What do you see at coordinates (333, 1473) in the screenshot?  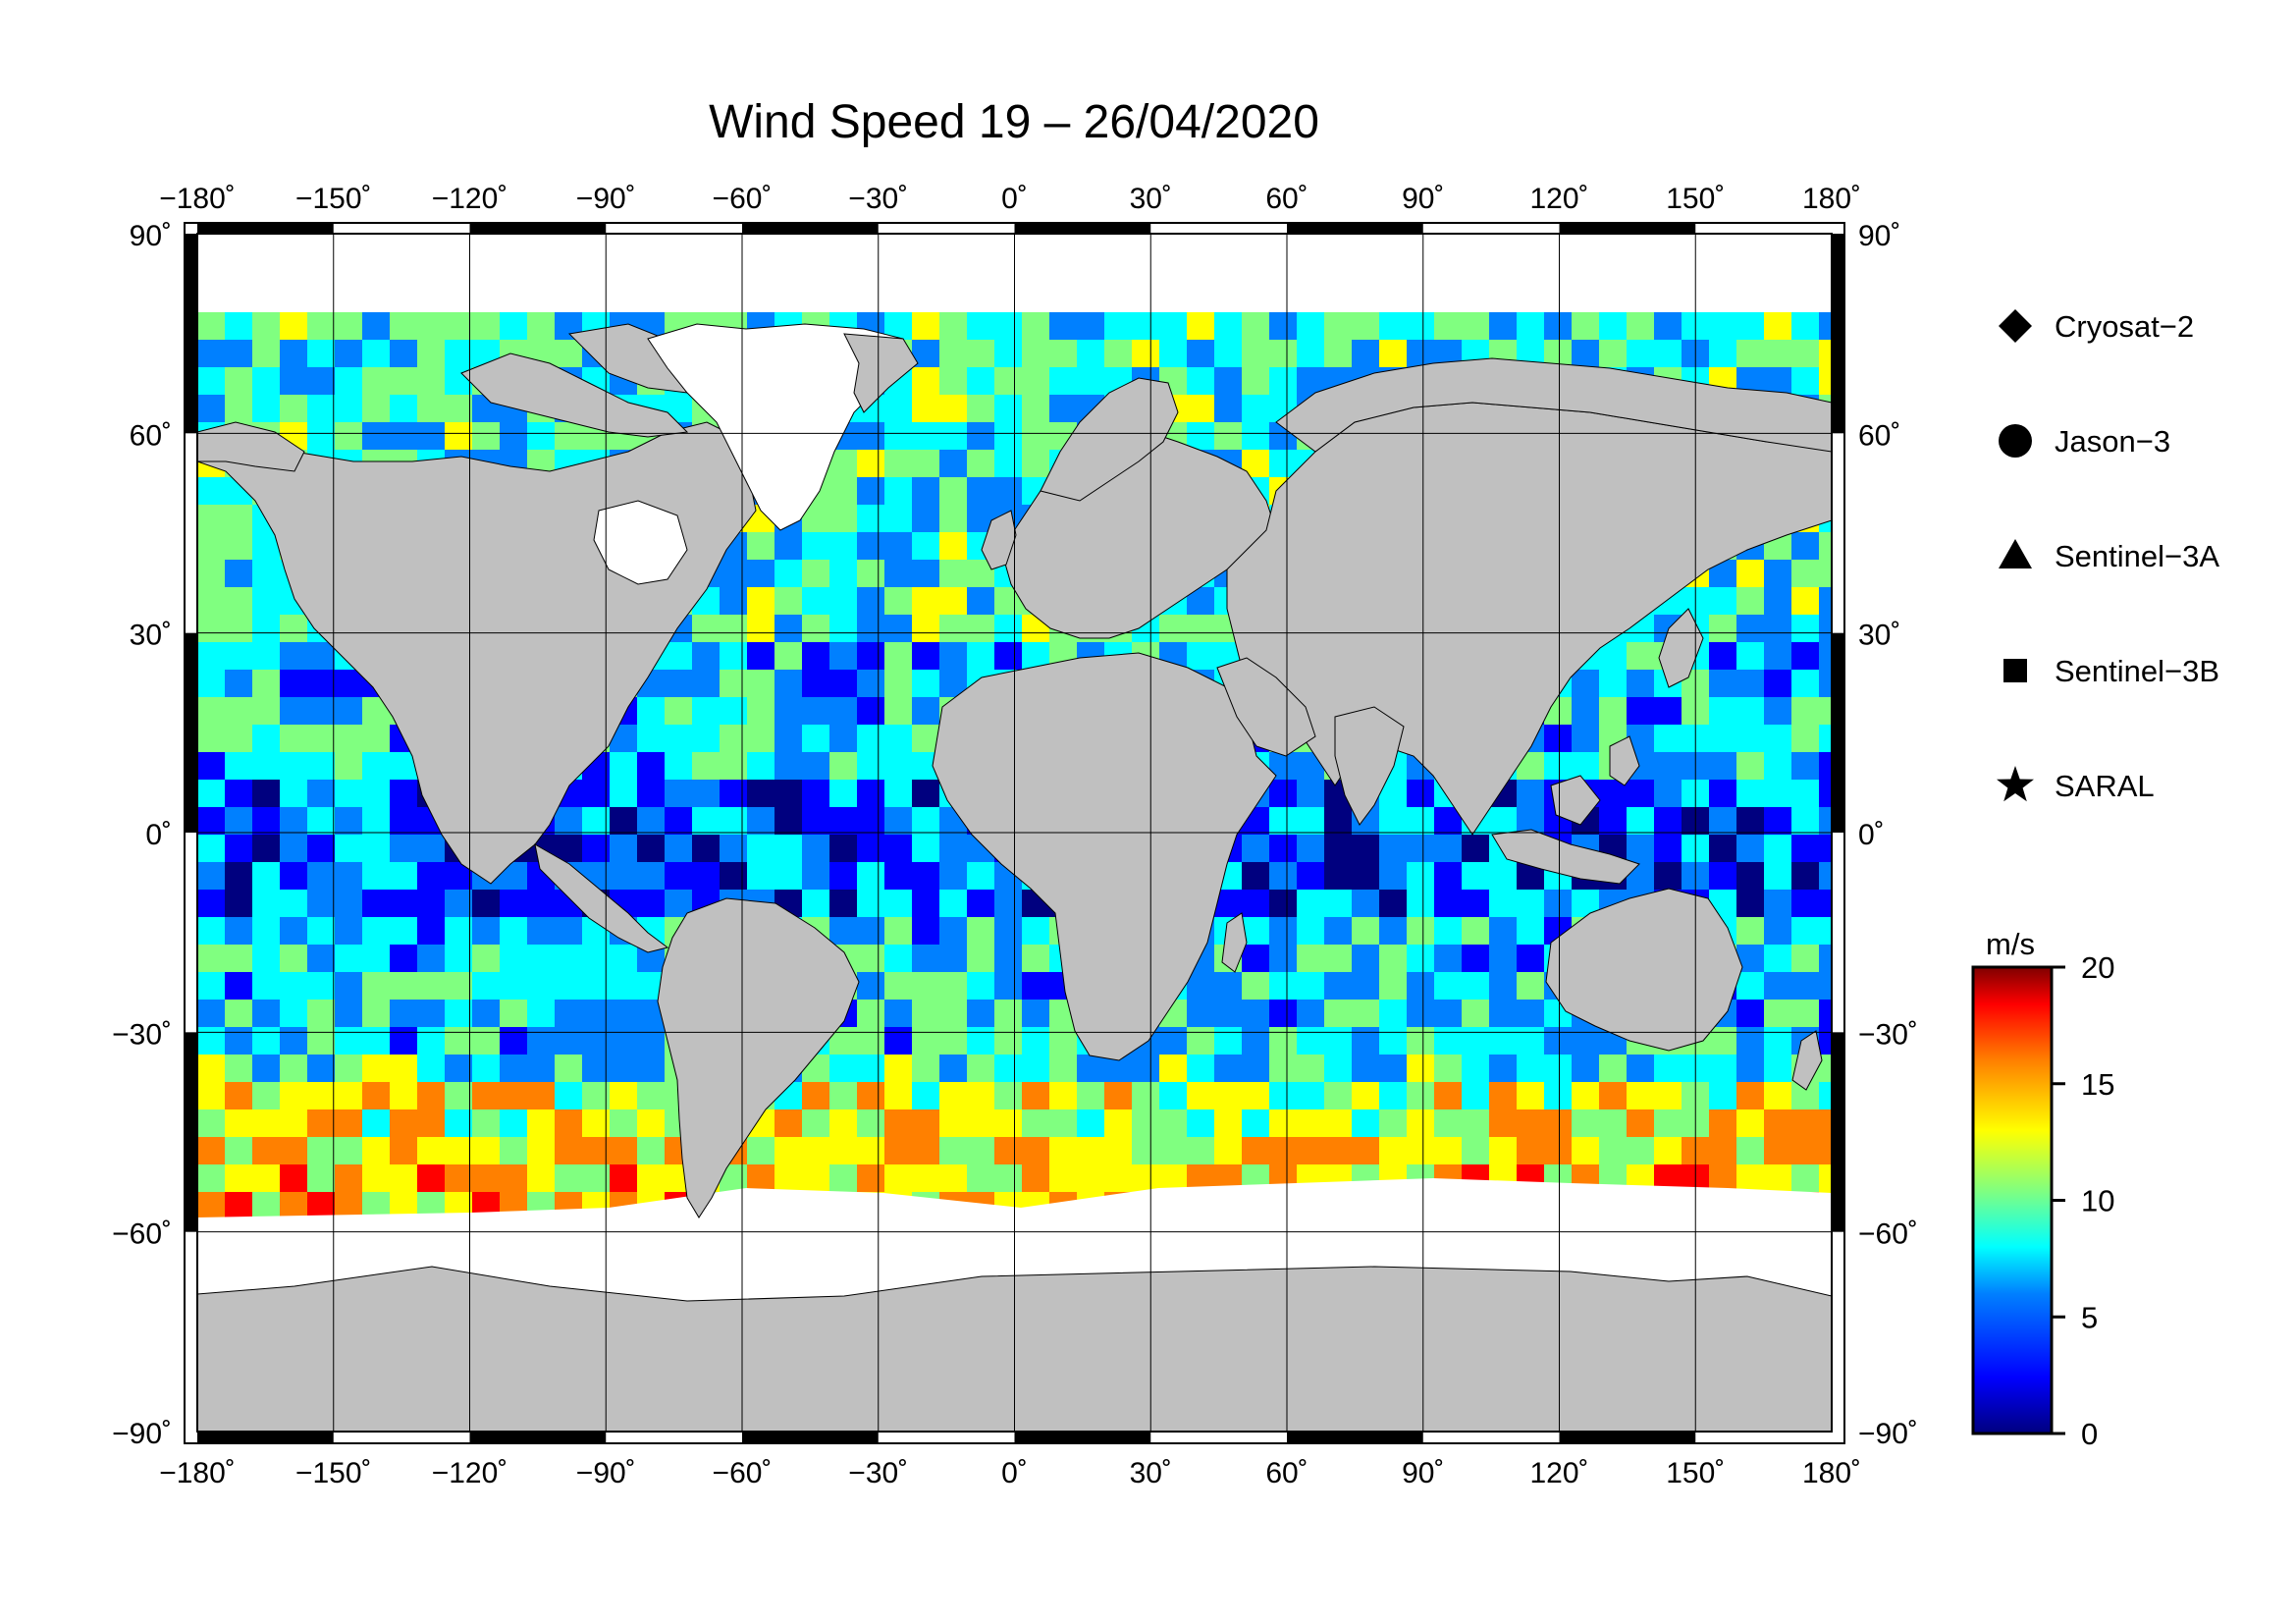 I see `lon-label-bottom: −150˚` at bounding box center [333, 1473].